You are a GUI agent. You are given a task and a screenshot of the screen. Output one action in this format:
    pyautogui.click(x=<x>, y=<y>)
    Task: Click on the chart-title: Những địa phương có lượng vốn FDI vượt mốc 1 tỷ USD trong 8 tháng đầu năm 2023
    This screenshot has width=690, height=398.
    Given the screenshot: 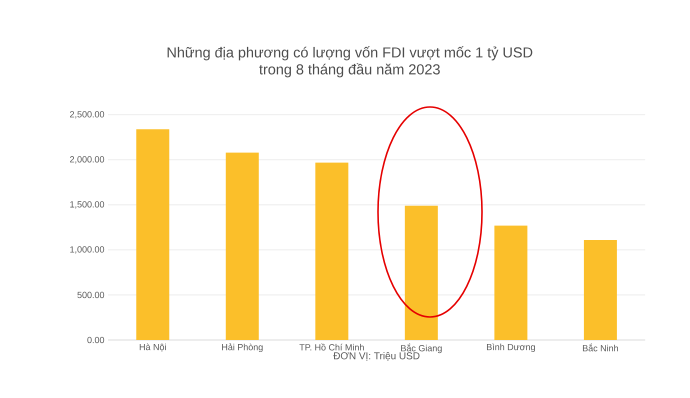 What is the action you would take?
    pyautogui.click(x=350, y=62)
    